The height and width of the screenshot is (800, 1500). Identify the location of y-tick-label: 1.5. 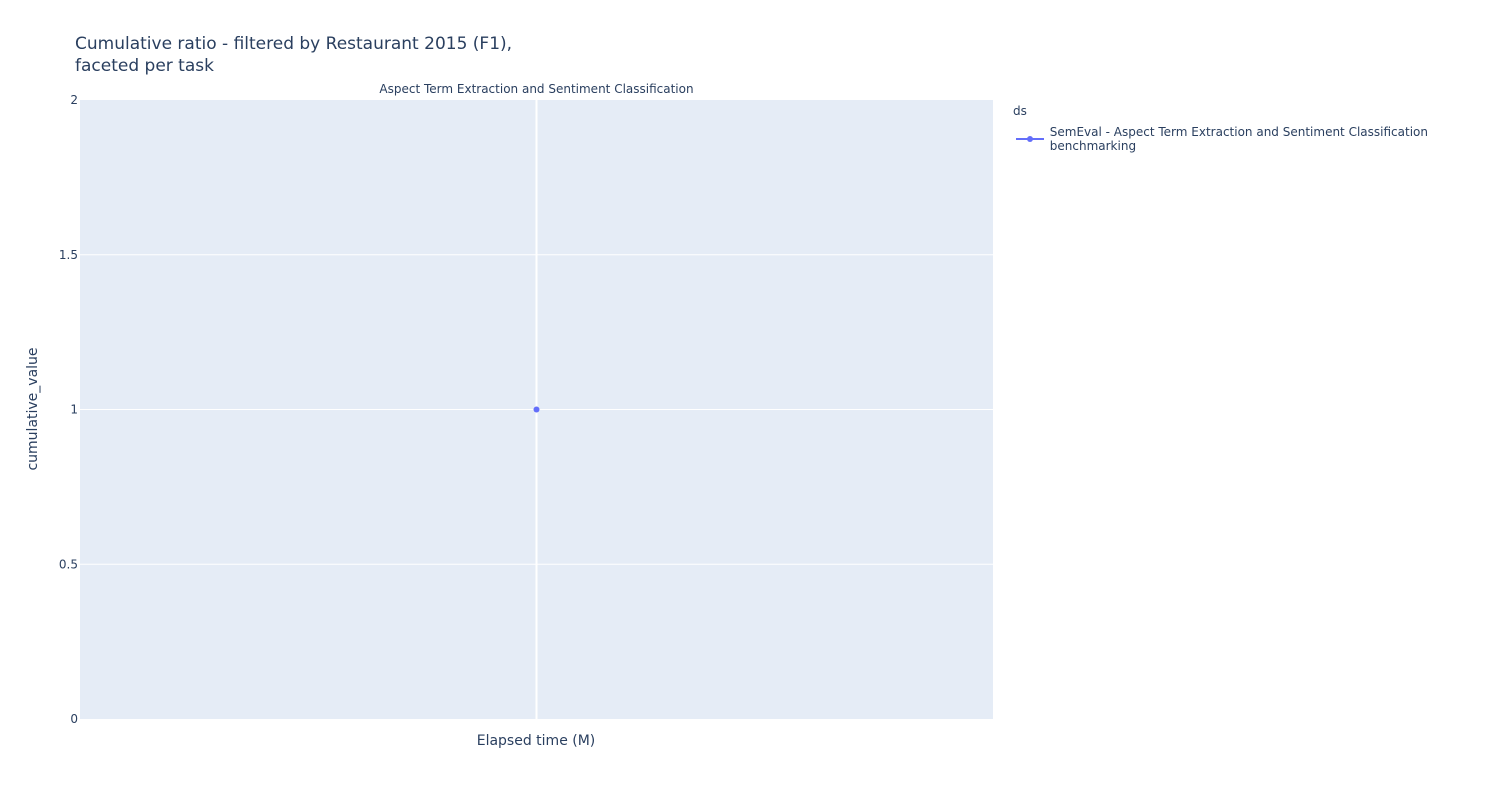
(68, 255).